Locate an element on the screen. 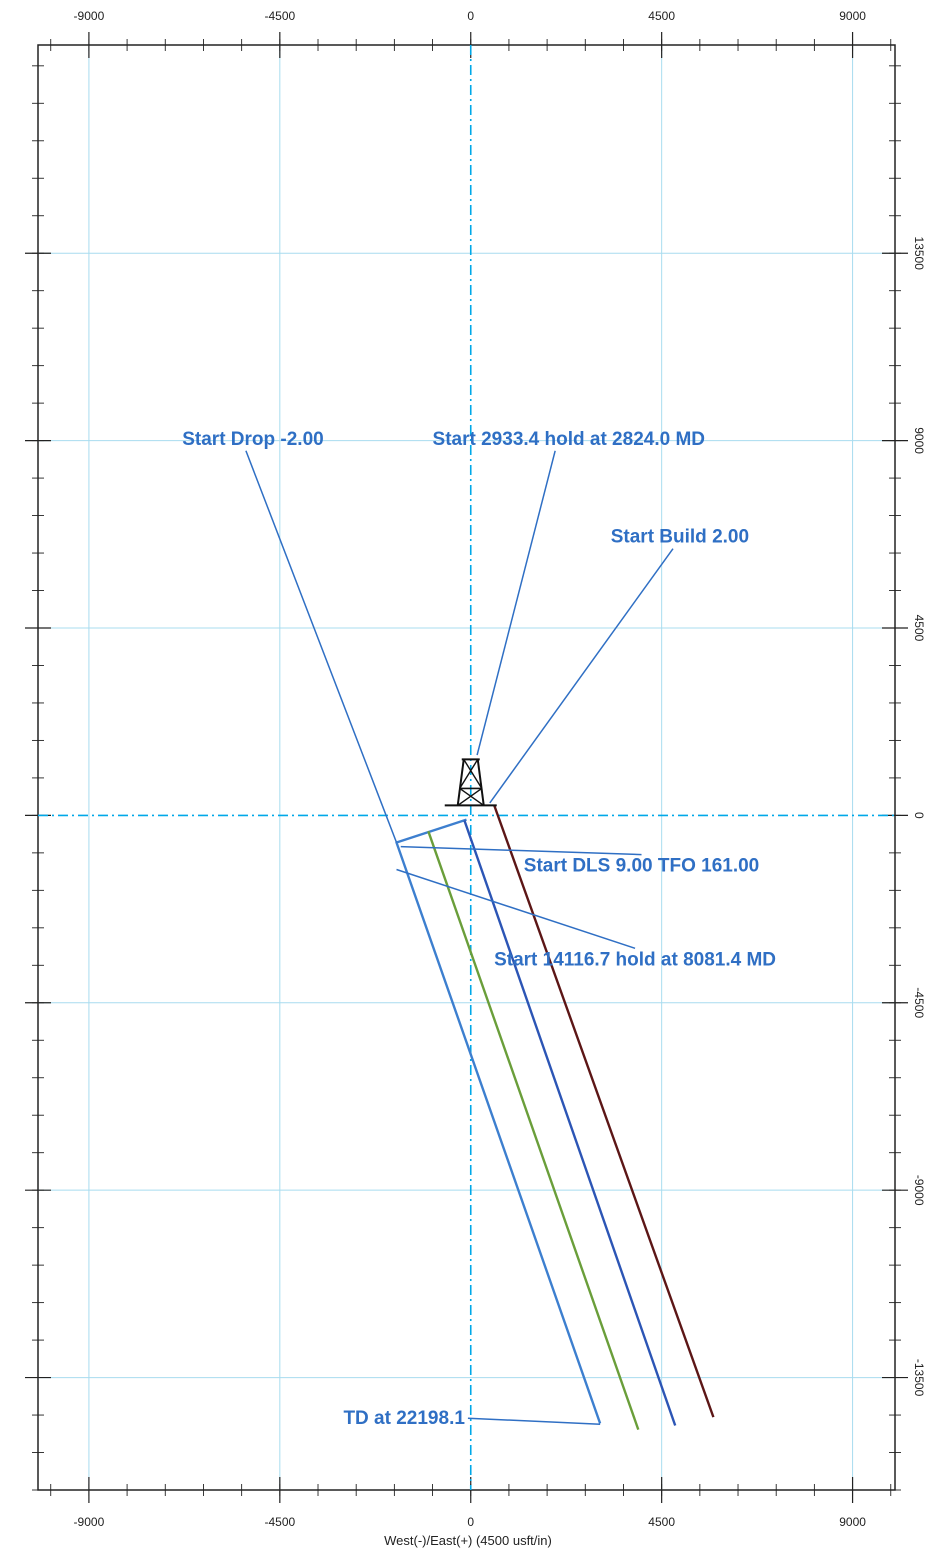 This screenshot has height=1550, width=949. annotation-label-6: TD at 22198.1 is located at coordinates (404, 1418).